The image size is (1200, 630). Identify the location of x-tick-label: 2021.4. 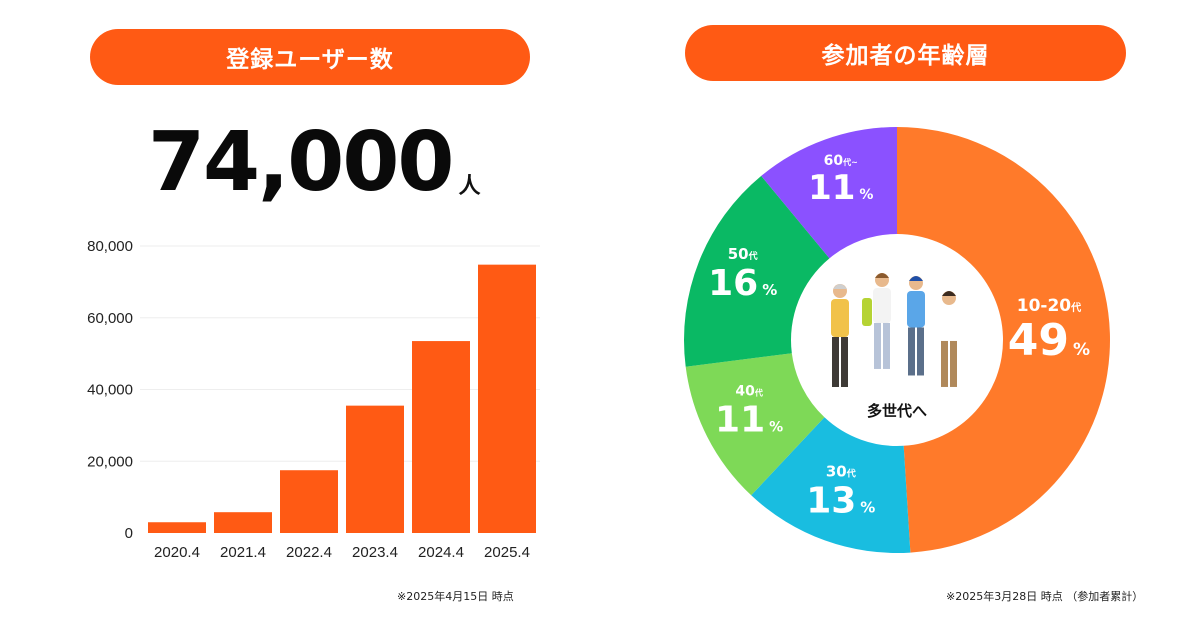
(243, 552).